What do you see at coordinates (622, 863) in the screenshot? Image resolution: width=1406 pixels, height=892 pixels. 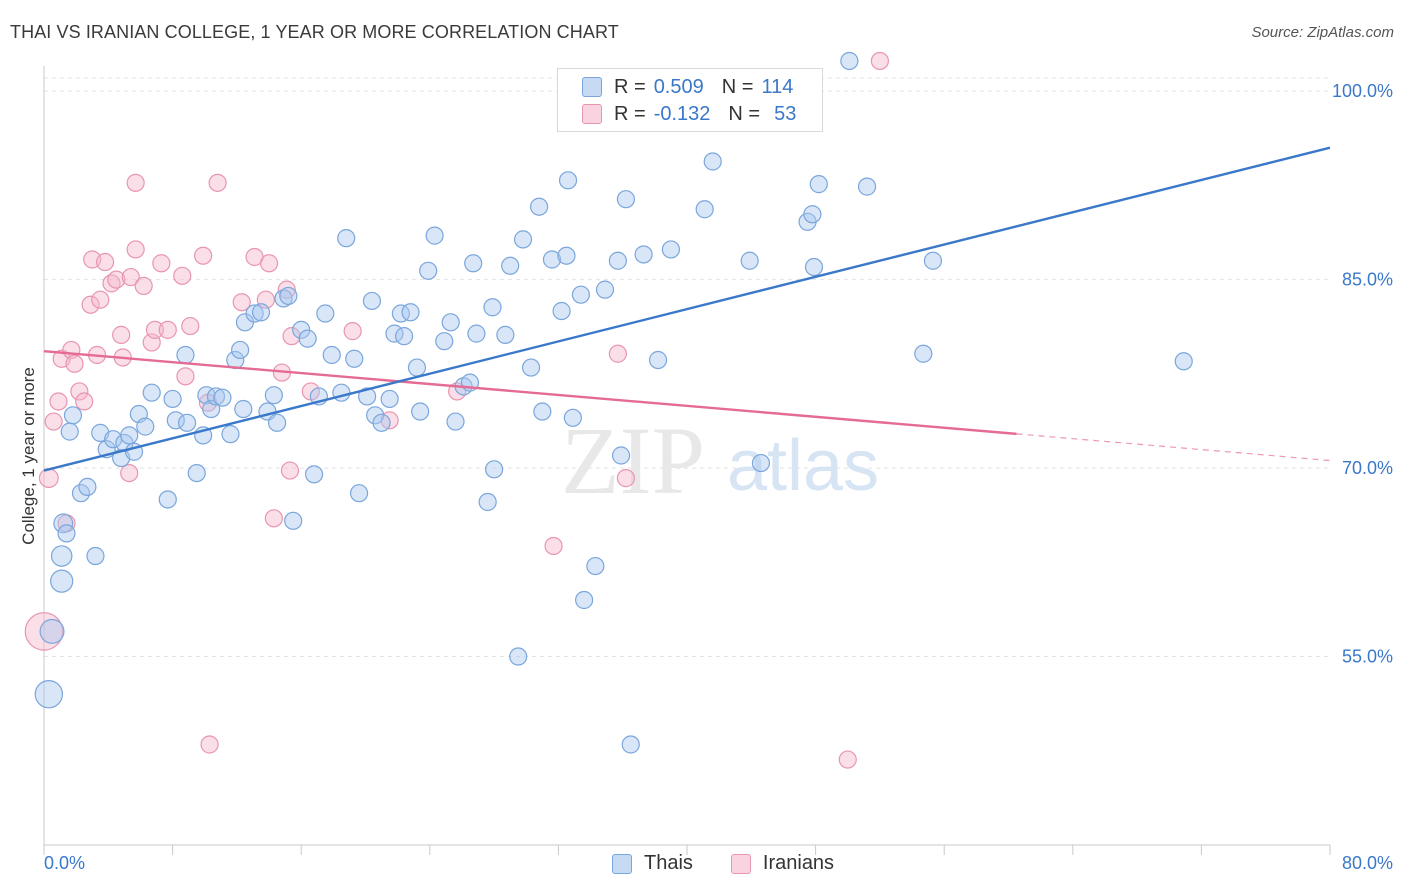 I see `bottom-legend-swatch-thai` at bounding box center [622, 863].